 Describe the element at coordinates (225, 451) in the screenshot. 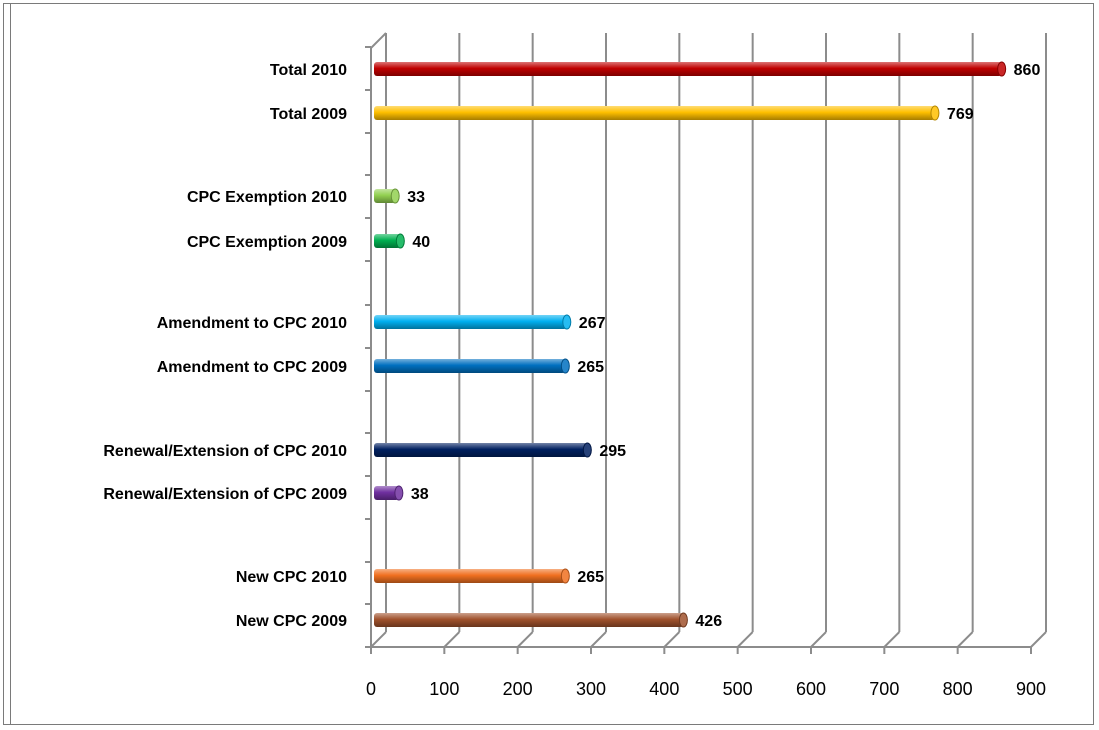

I see `category-label: Renewal/Extension of CPC 2010` at that location.